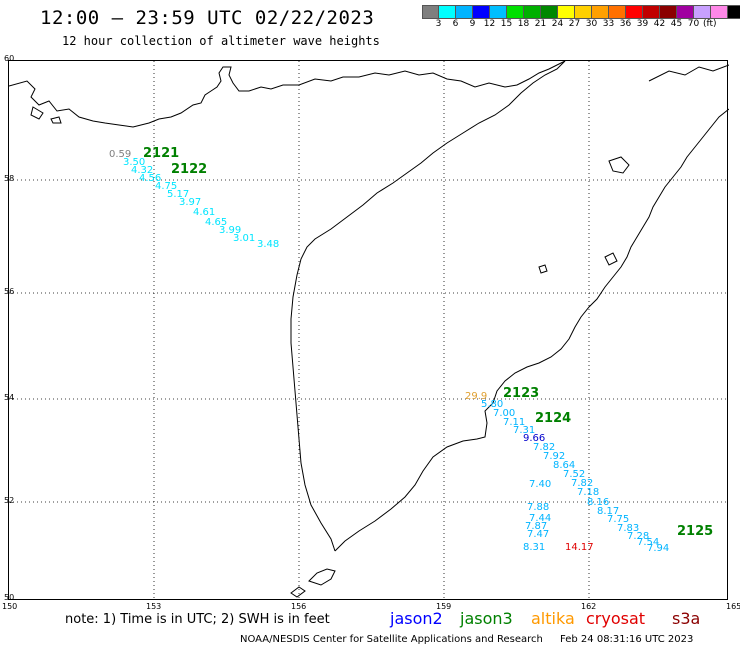  I want to click on colorbar-tick-label: 27, so click(574, 24).